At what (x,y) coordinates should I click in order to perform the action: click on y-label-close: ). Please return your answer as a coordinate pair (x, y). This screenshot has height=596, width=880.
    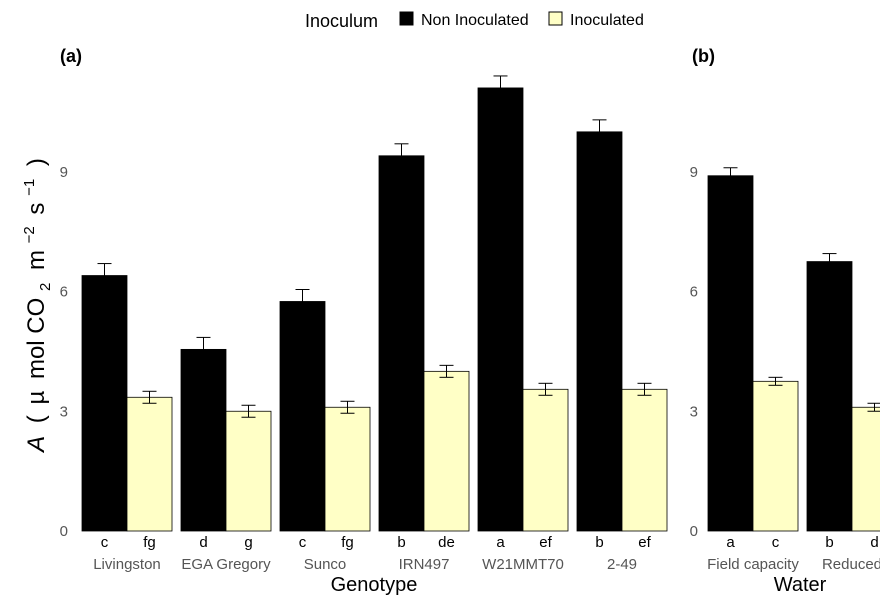
    Looking at the image, I should click on (36, 162).